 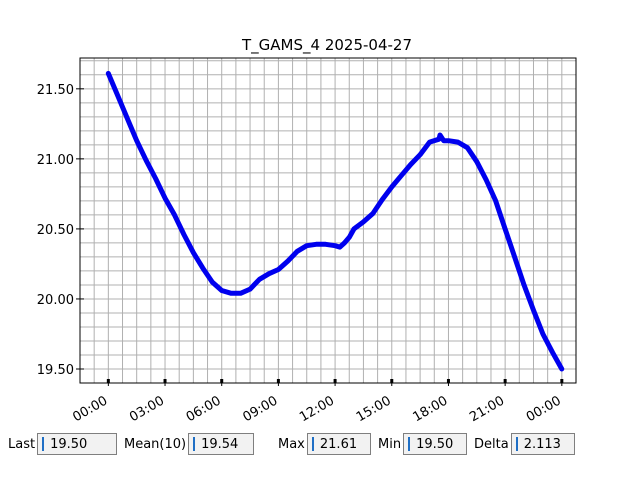 I want to click on stat-max-value: 21.61, so click(x=338, y=444).